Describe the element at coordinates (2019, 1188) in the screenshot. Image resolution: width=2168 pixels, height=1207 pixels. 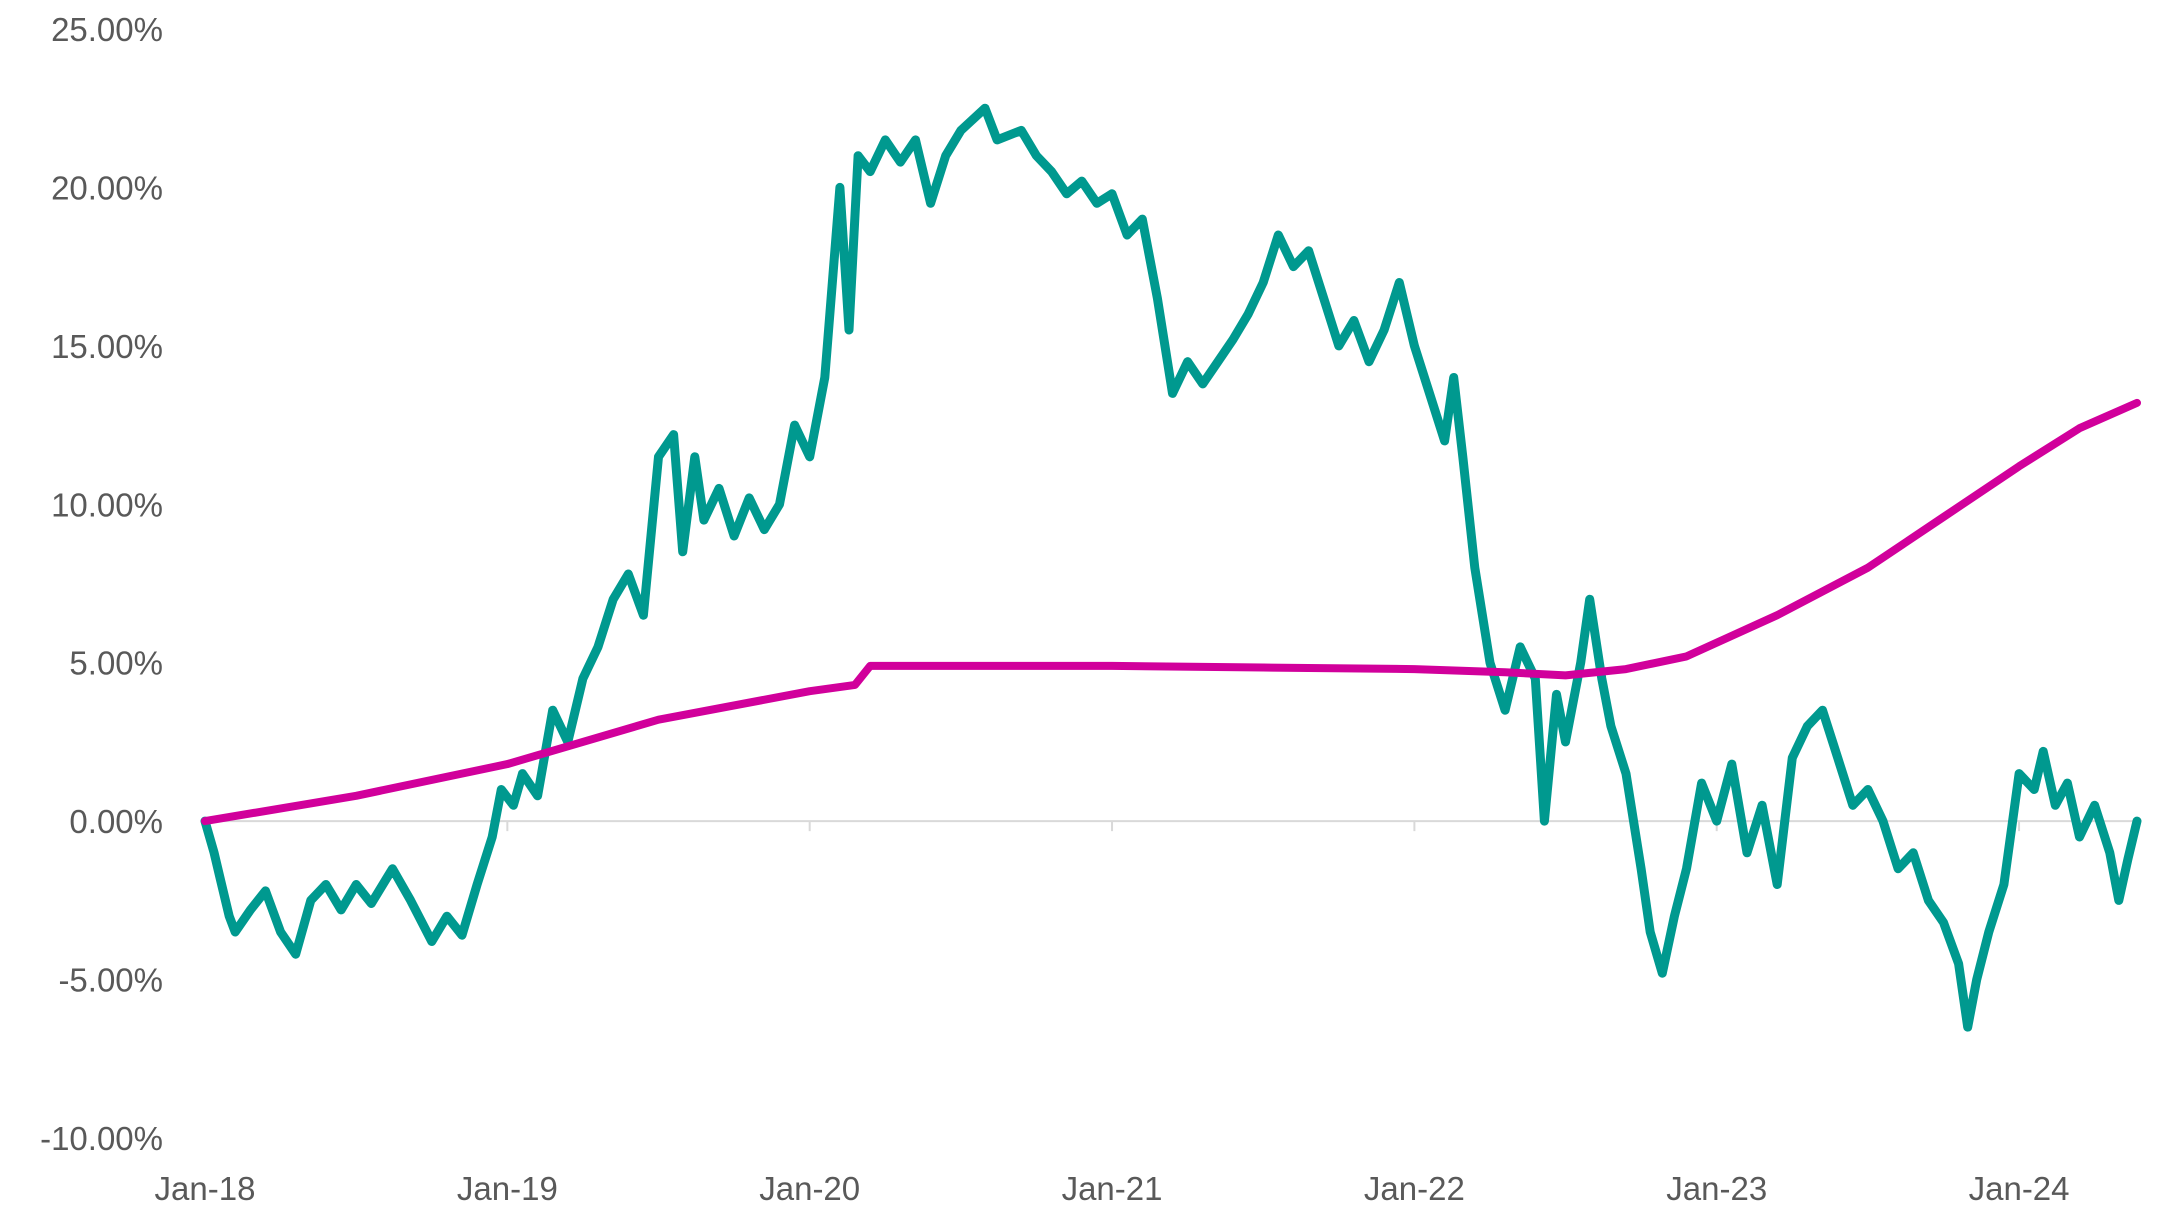
I see `x-tick-label: Jan-24` at that location.